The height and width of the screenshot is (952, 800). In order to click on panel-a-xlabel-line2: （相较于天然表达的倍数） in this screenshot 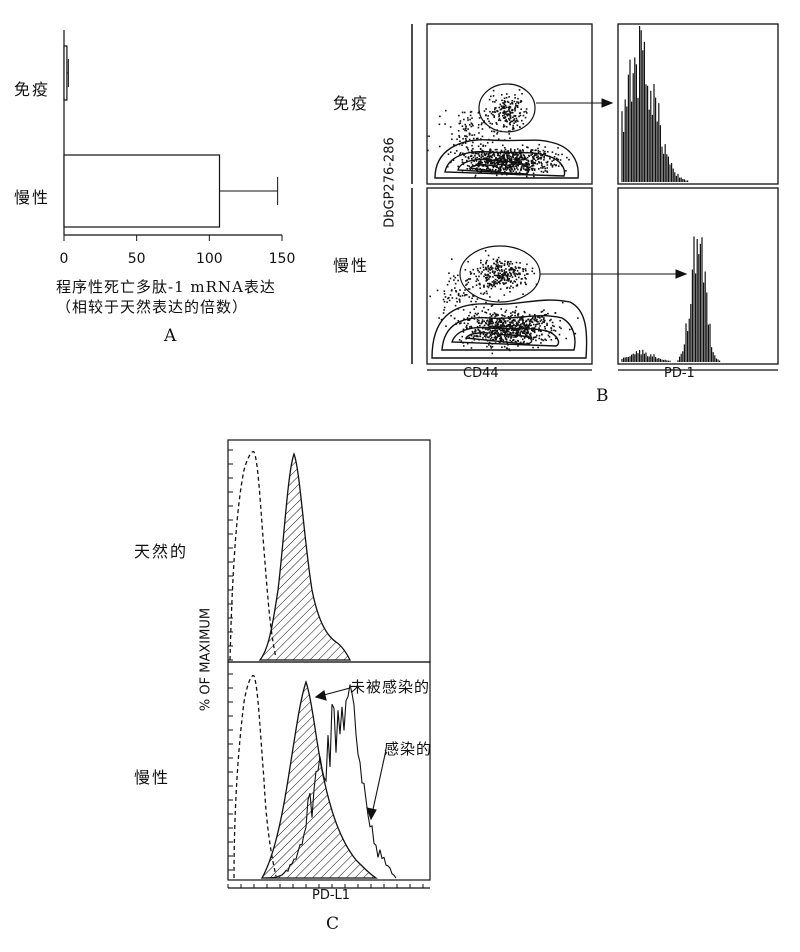, I will do `click(152, 306)`.